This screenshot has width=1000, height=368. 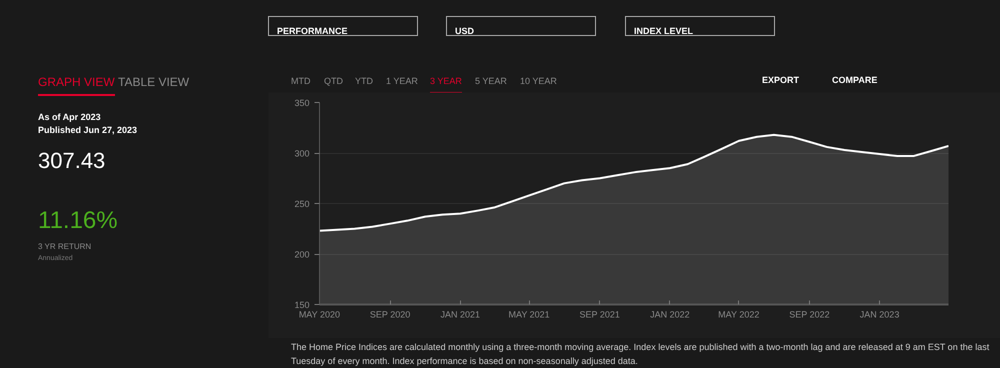 I want to click on x-tick-label: MAY 2020, so click(x=319, y=315).